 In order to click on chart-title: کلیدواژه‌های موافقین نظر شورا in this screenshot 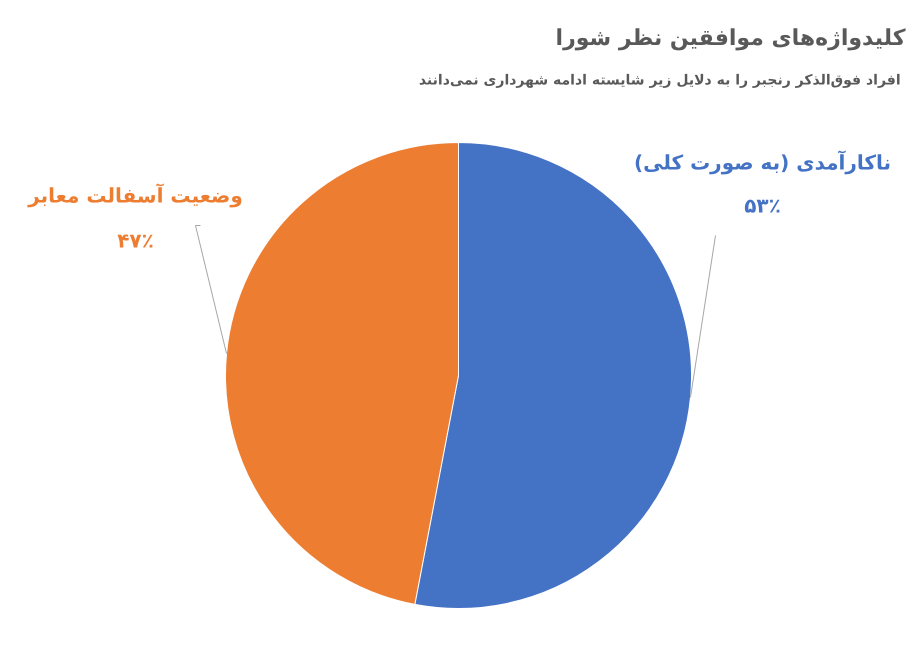, I will do `click(731, 38)`.